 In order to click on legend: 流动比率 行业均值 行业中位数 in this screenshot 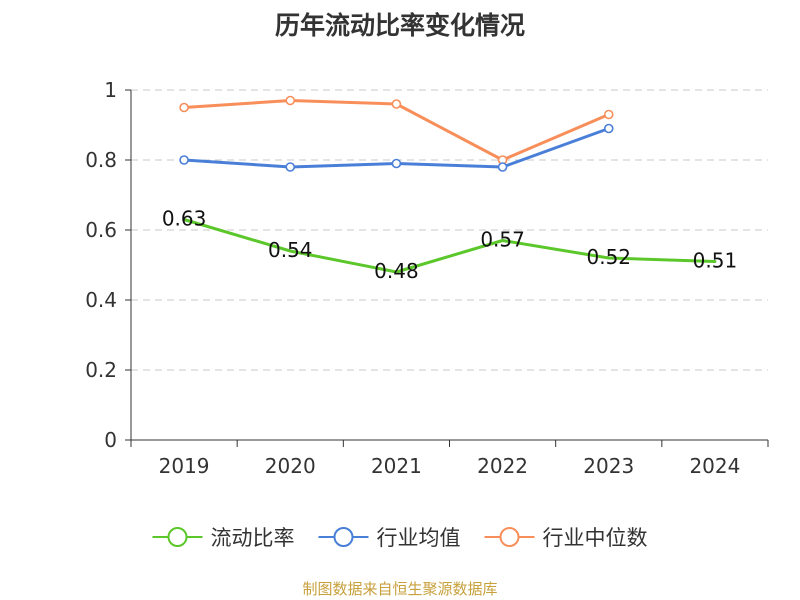, I will do `click(400, 538)`.